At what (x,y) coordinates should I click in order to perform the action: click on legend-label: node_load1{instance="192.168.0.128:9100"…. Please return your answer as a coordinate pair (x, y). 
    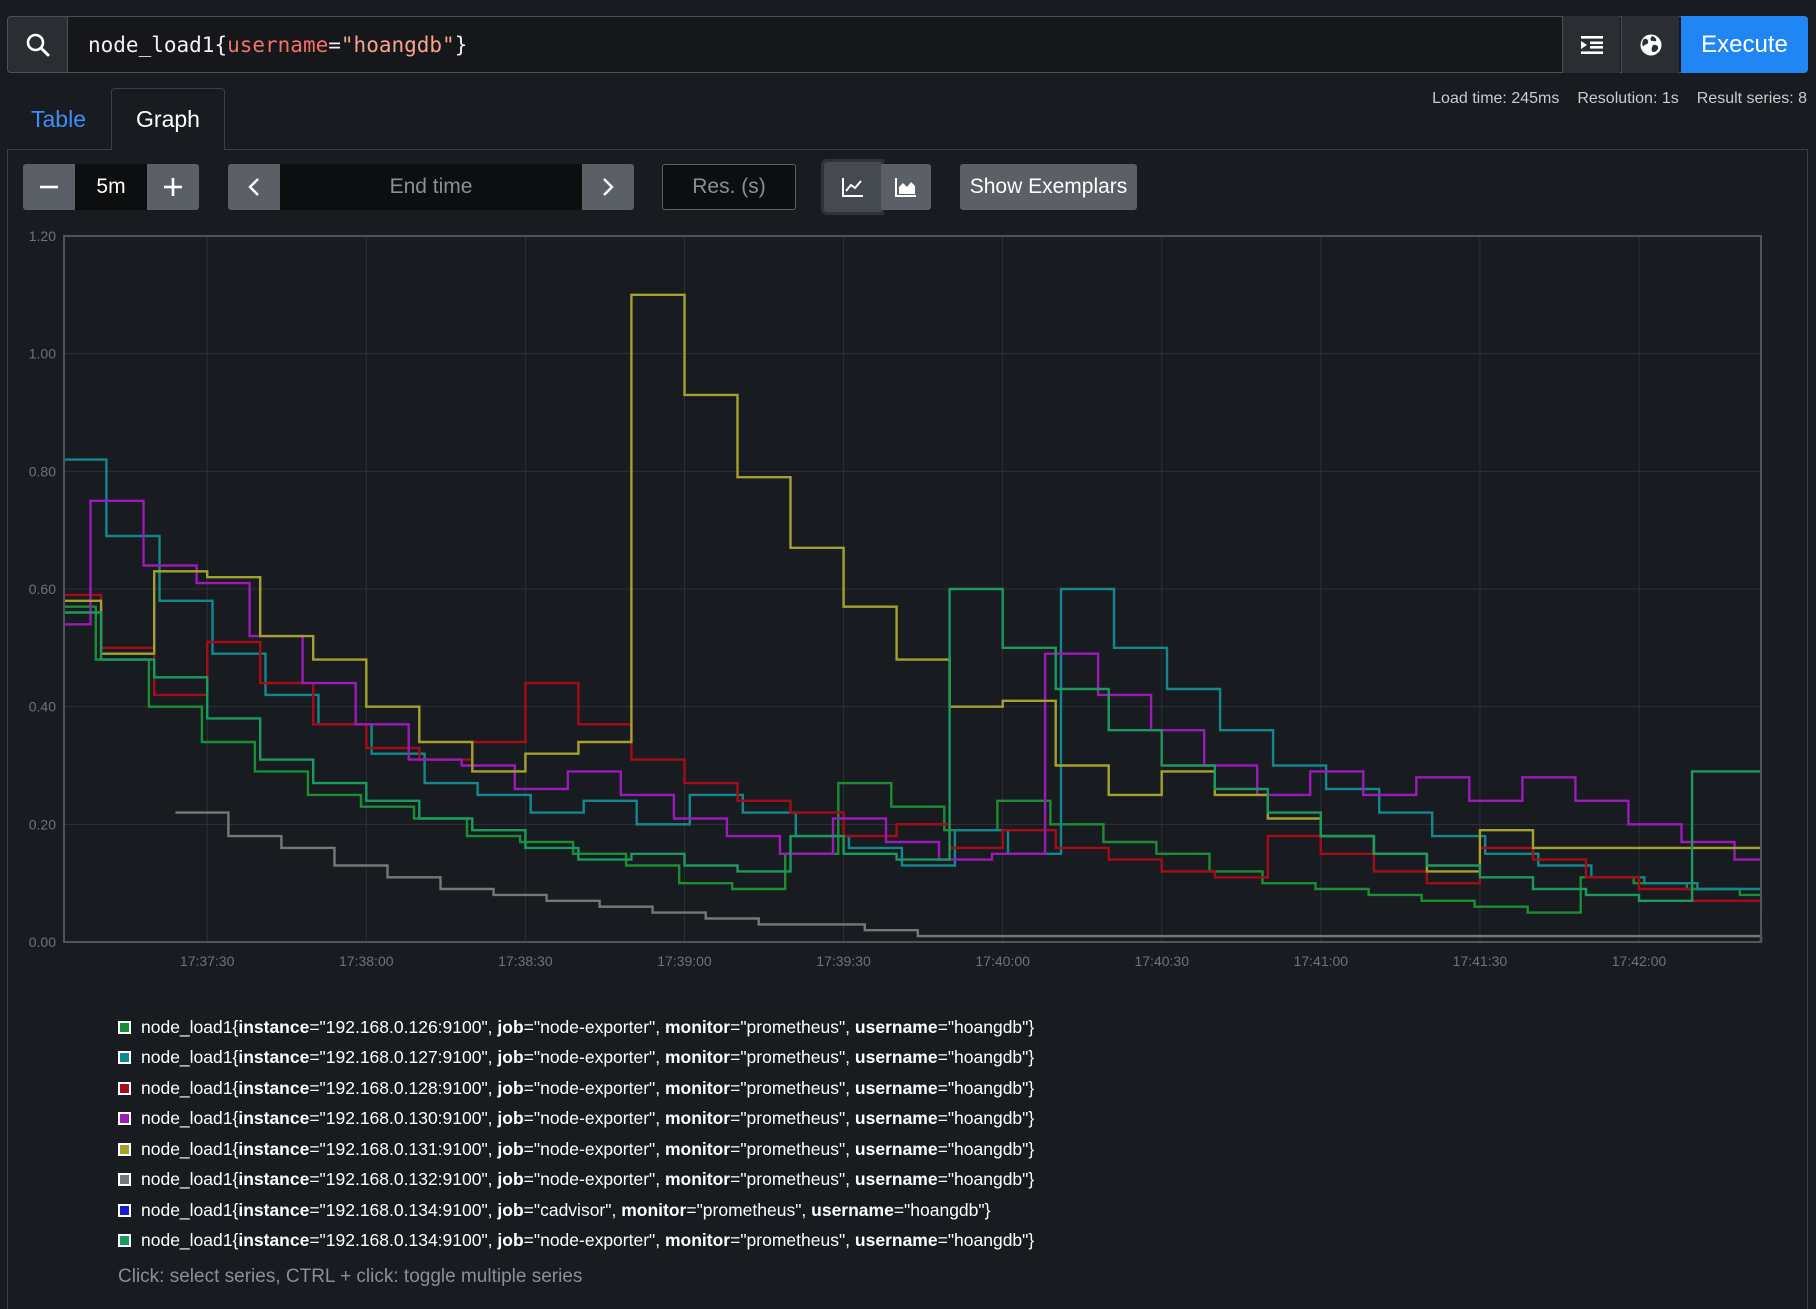
    Looking at the image, I should click on (588, 1087).